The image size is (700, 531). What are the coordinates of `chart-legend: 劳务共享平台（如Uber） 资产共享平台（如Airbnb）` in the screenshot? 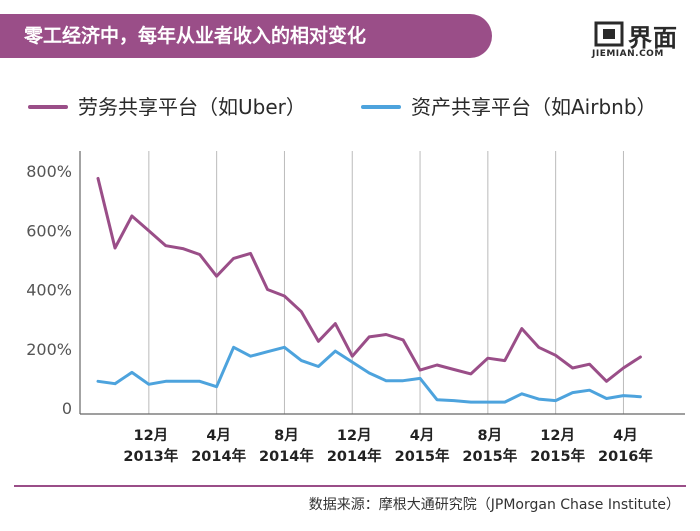 It's located at (358, 107).